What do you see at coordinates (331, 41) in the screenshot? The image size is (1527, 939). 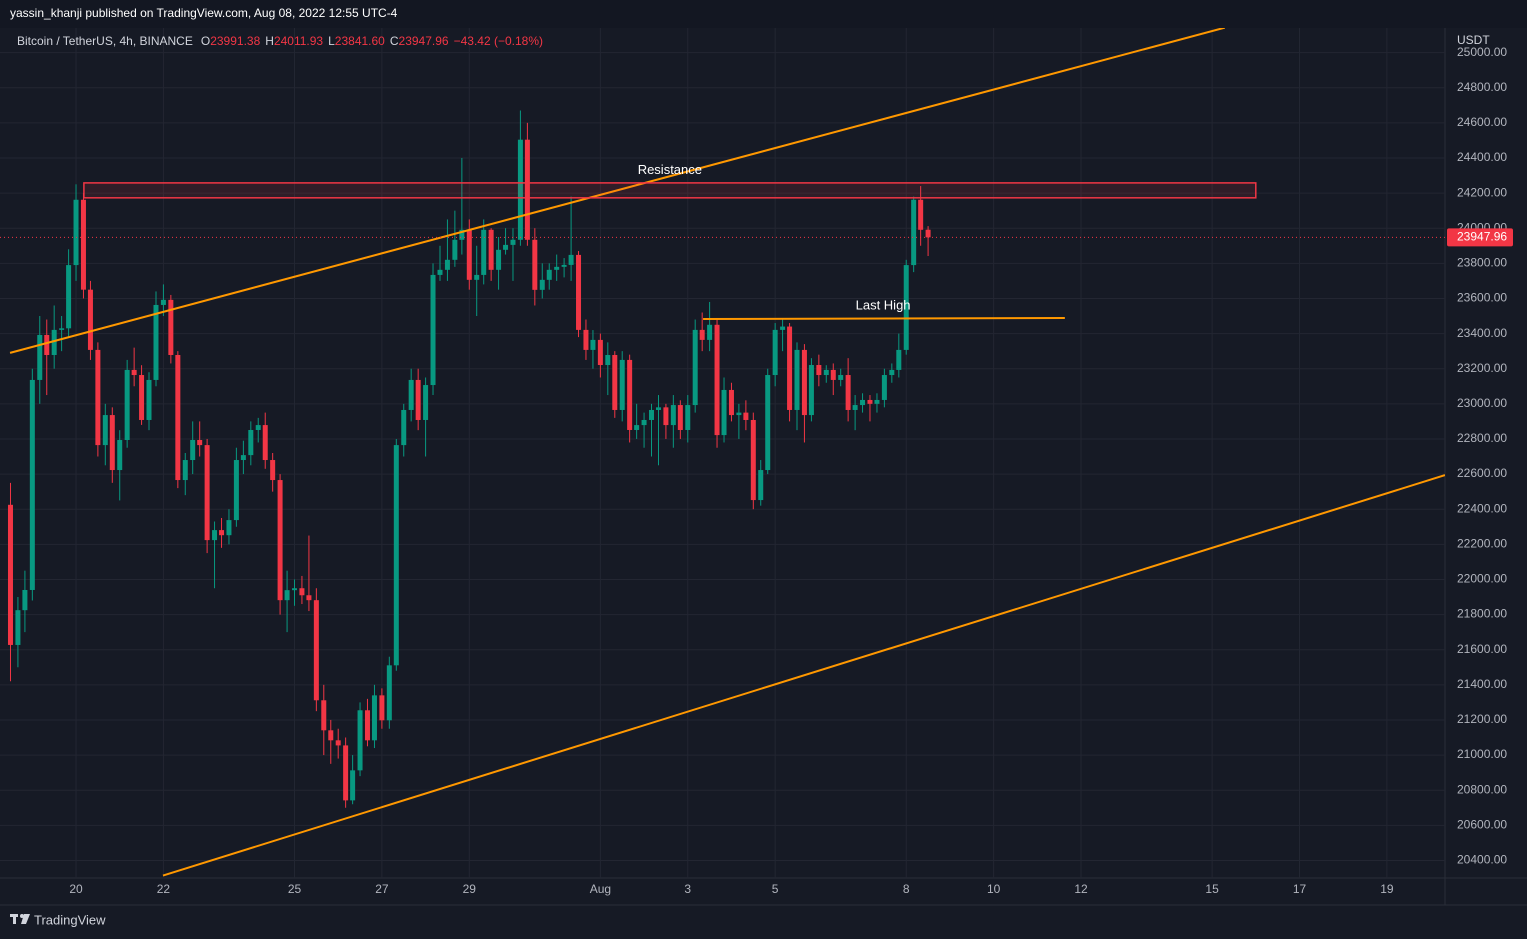 I see `legend-key: L` at bounding box center [331, 41].